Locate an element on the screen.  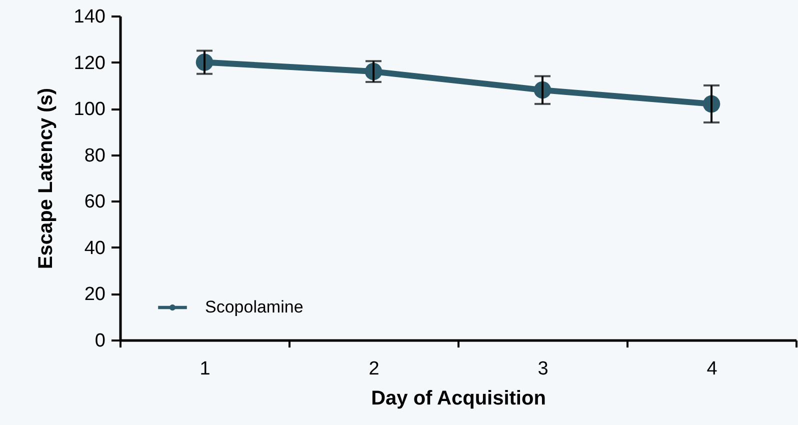
x-axis-title: Day of Acquisition is located at coordinates (458, 399).